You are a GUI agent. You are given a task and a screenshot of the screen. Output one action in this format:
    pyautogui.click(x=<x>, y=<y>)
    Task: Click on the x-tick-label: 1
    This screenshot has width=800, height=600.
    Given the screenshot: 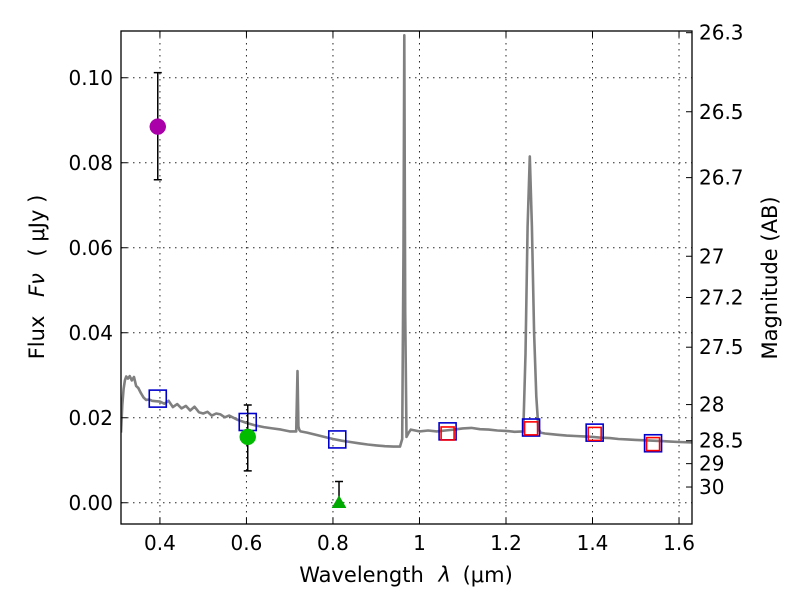 What is the action you would take?
    pyautogui.click(x=419, y=543)
    